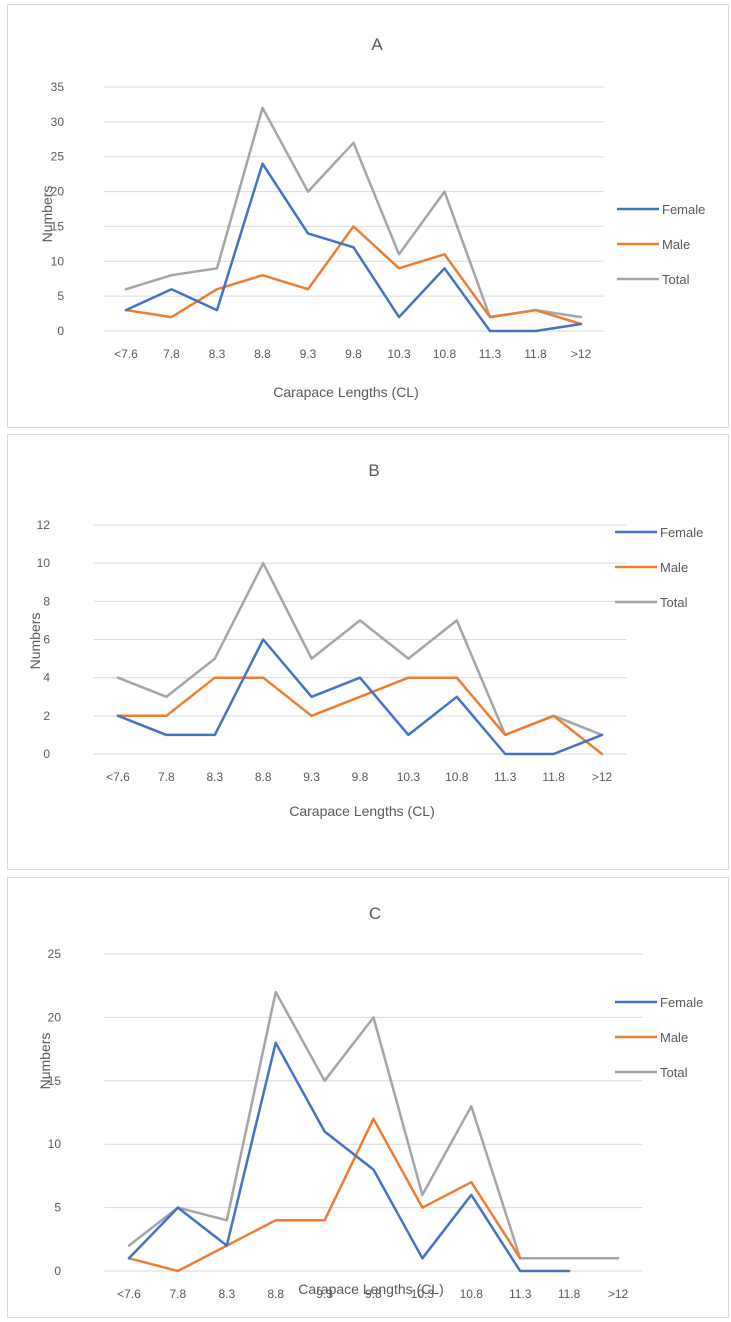 Image resolution: width=731 pixels, height=1322 pixels. I want to click on chart-title: A, so click(377, 44).